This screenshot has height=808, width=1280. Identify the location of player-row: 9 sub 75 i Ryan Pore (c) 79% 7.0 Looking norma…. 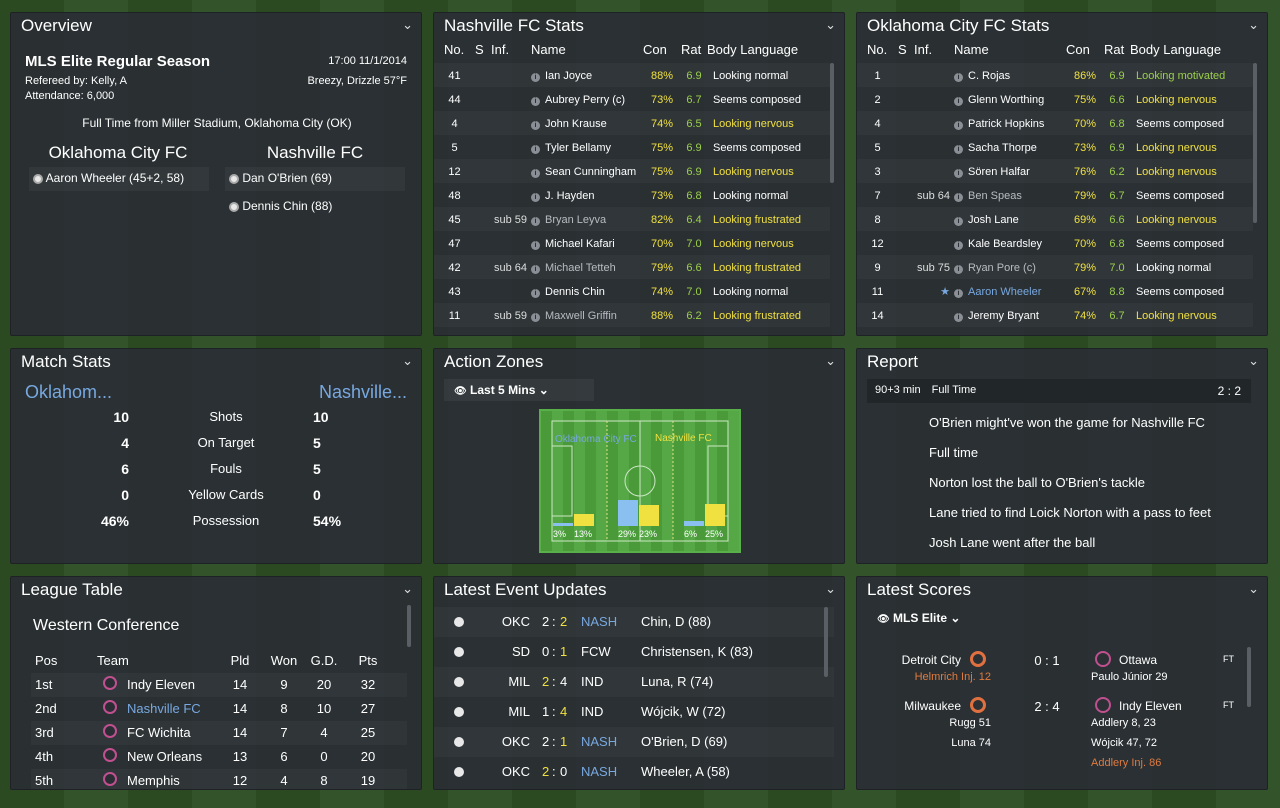
(1055, 267).